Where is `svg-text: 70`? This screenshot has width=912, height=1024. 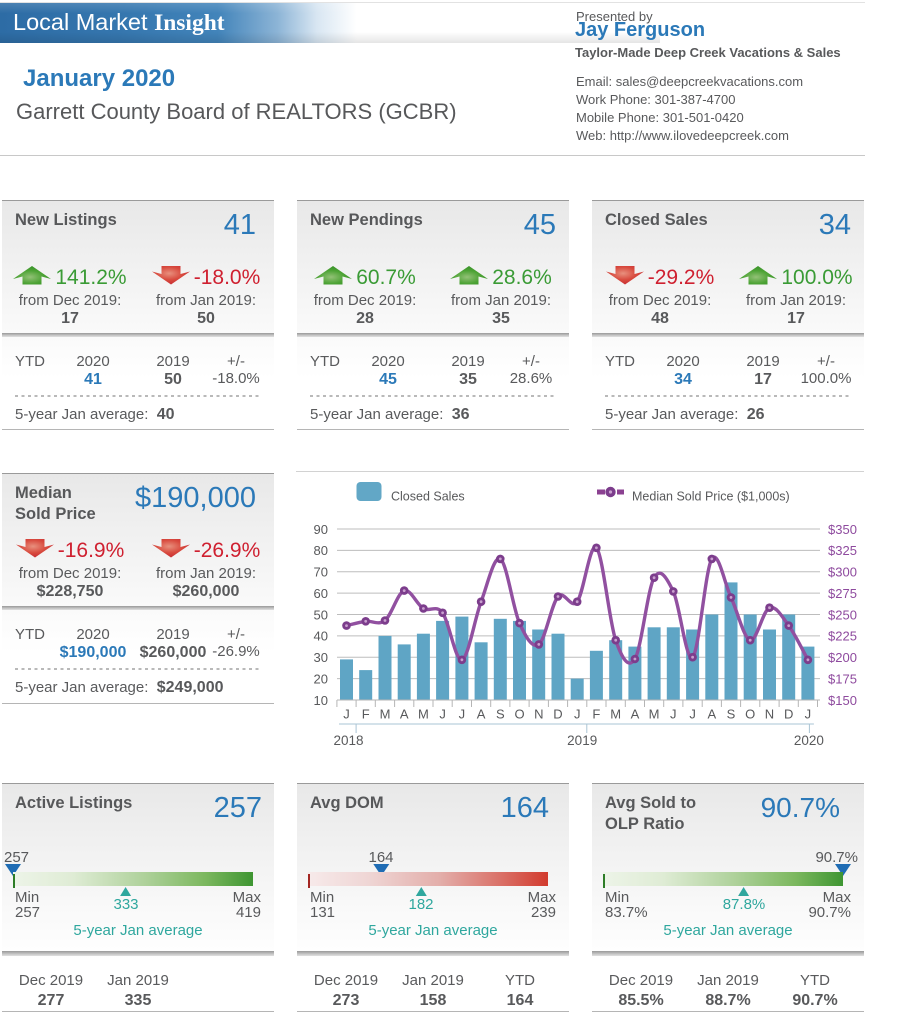
svg-text: 70 is located at coordinates (321, 572).